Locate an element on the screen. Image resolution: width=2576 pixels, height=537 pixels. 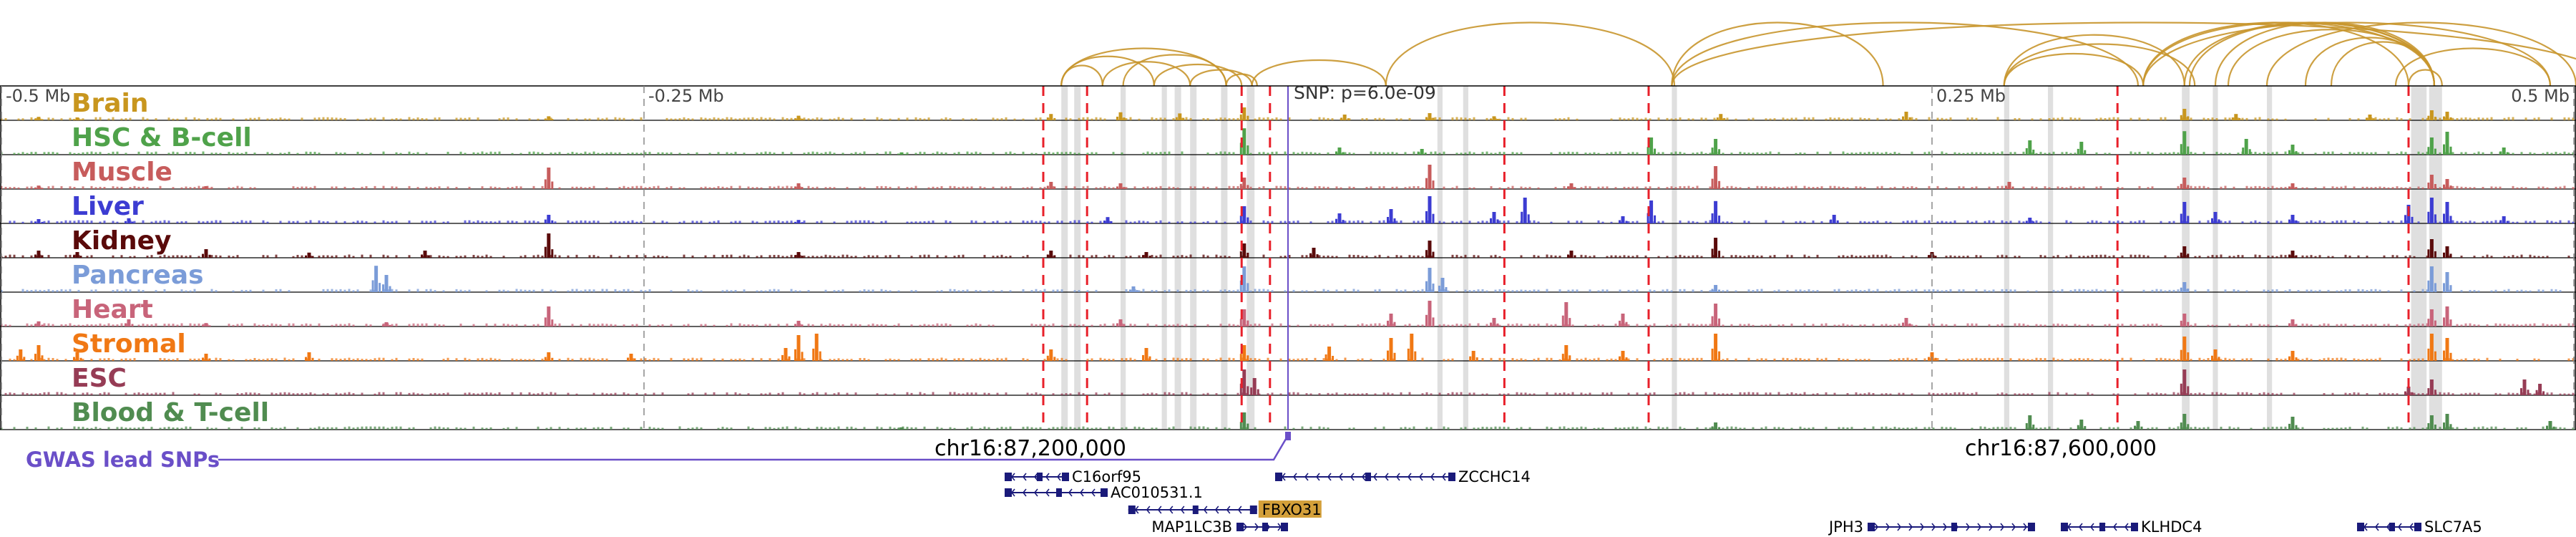
coordinate-label: chr16:87,600,000 is located at coordinates (2061, 448).